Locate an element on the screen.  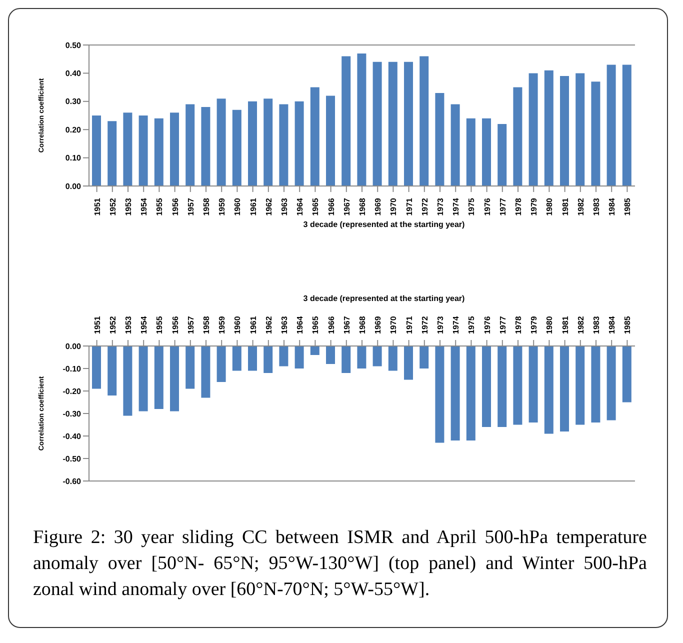
x-tick-label: 1956 is located at coordinates (175, 325).